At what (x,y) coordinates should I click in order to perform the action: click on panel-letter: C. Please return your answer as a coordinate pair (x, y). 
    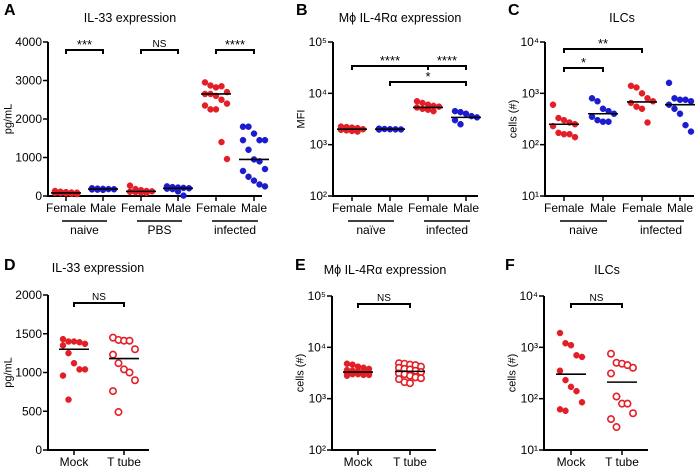
    Looking at the image, I should click on (514, 10).